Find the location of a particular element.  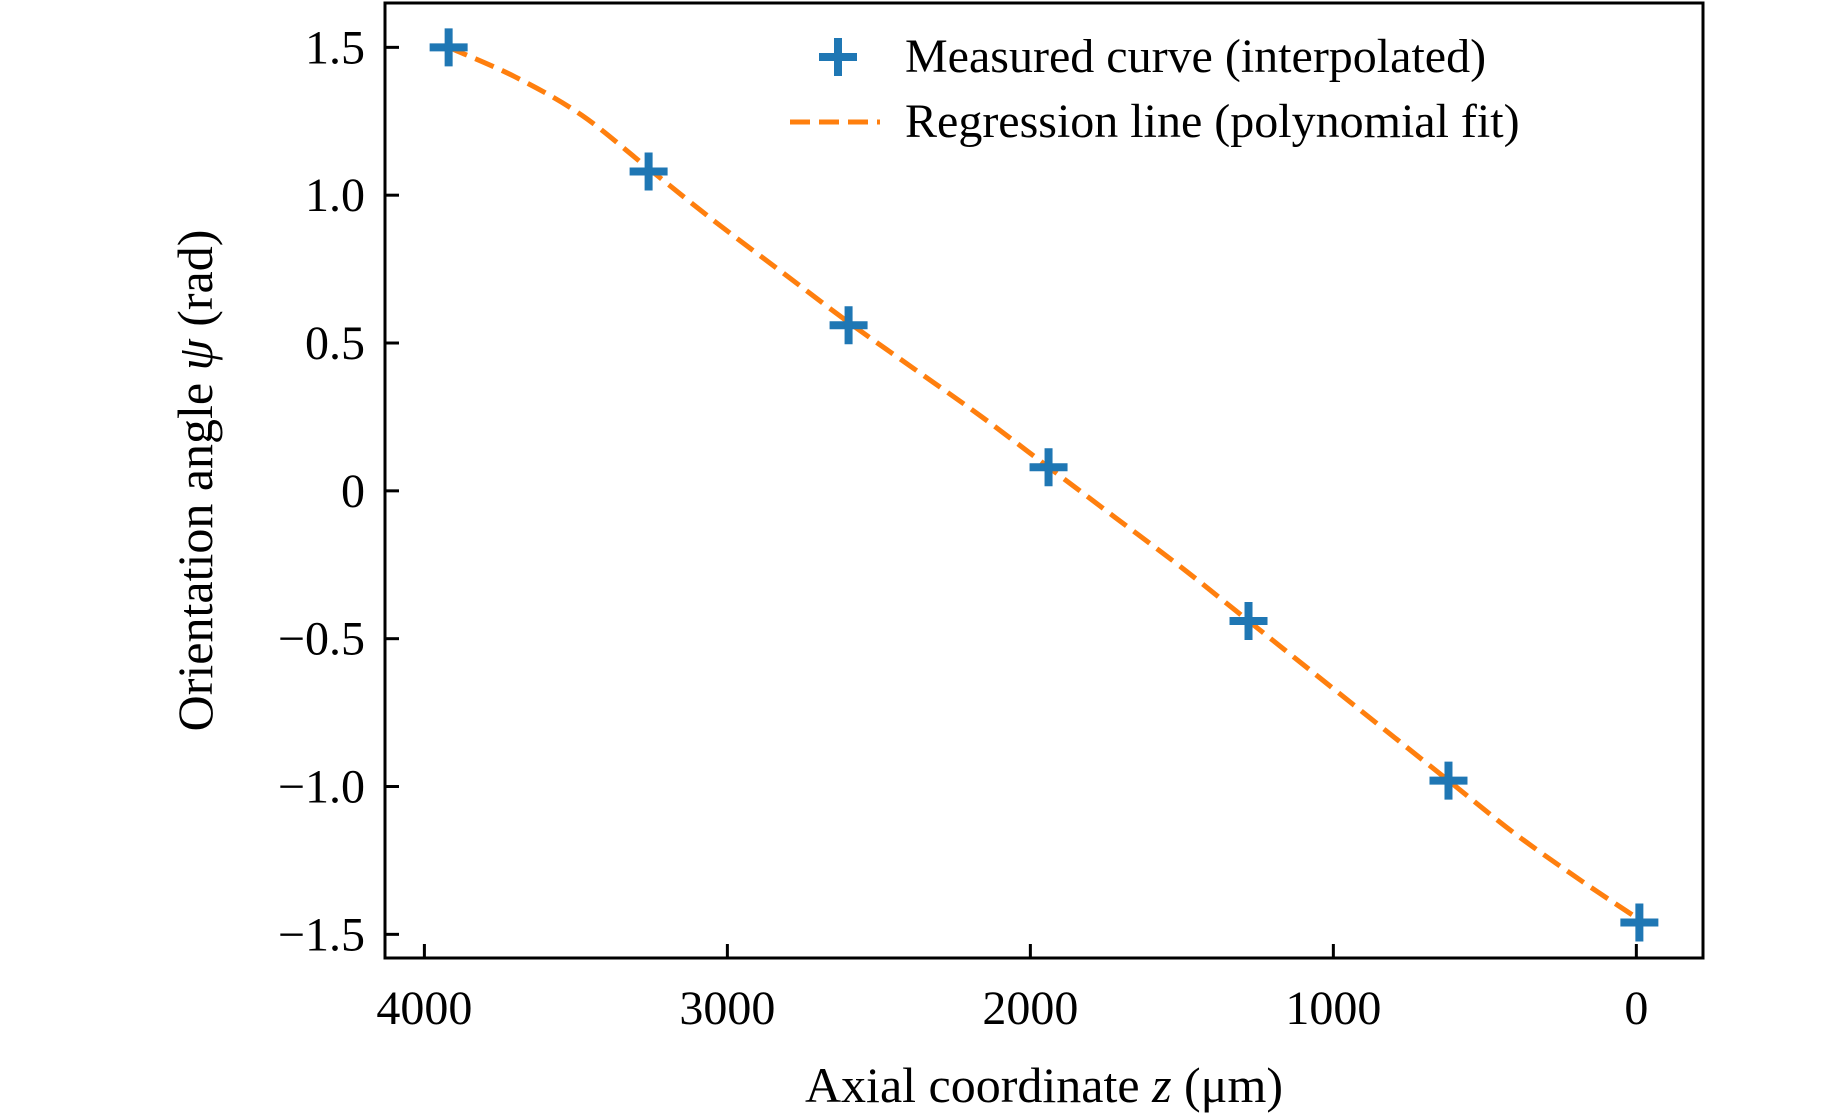

x-axis-label-prefix: Axial coordinate is located at coordinates (978, 1085).